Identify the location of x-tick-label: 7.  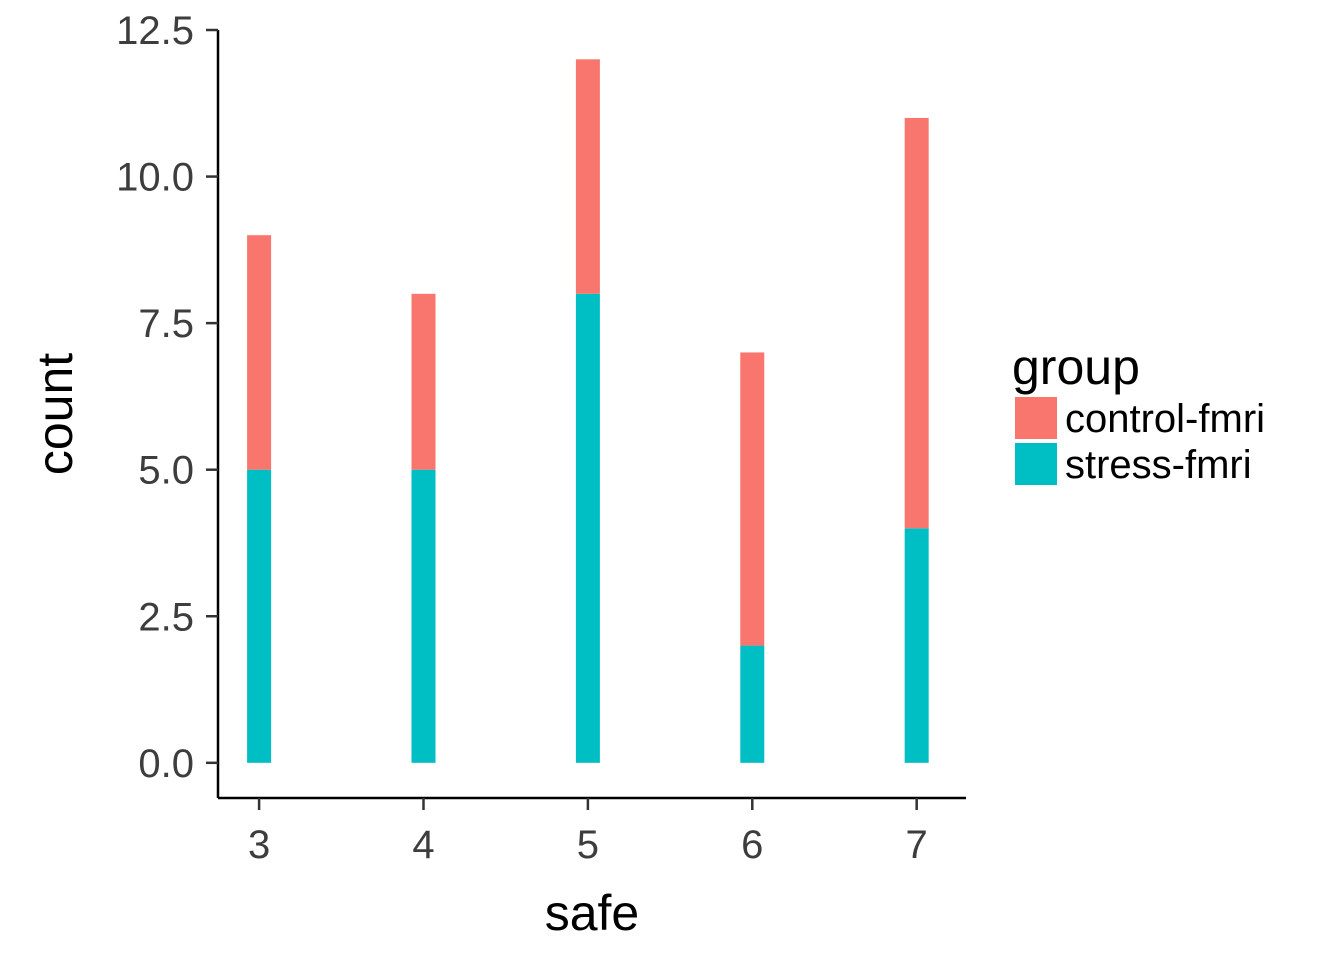
(917, 845).